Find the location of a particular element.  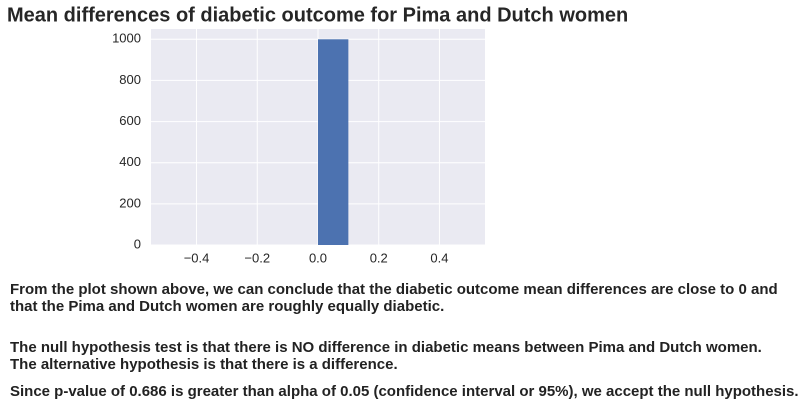

x-tick-label: 0.0 is located at coordinates (318, 257).